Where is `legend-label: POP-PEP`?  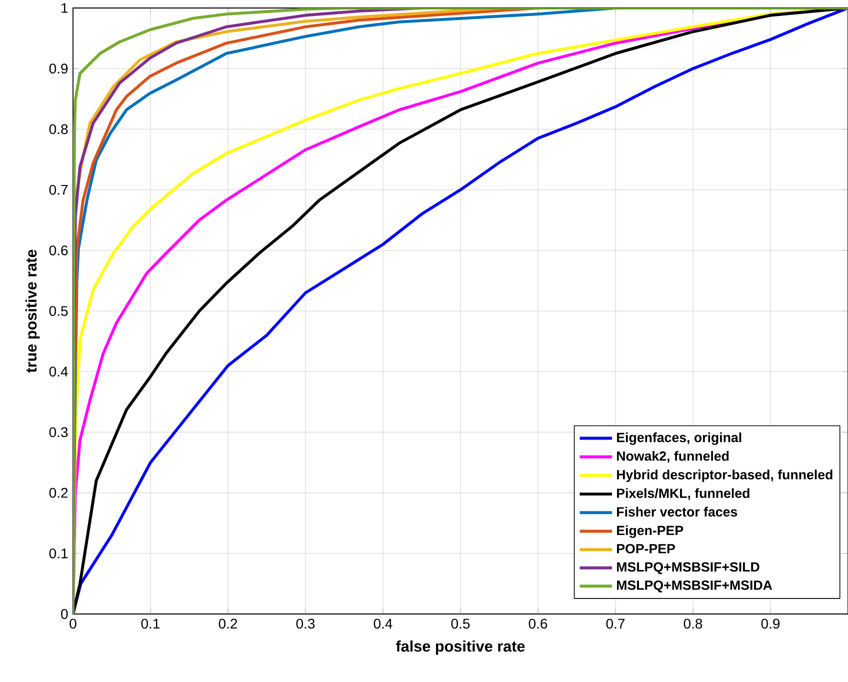
legend-label: POP-PEP is located at coordinates (646, 549).